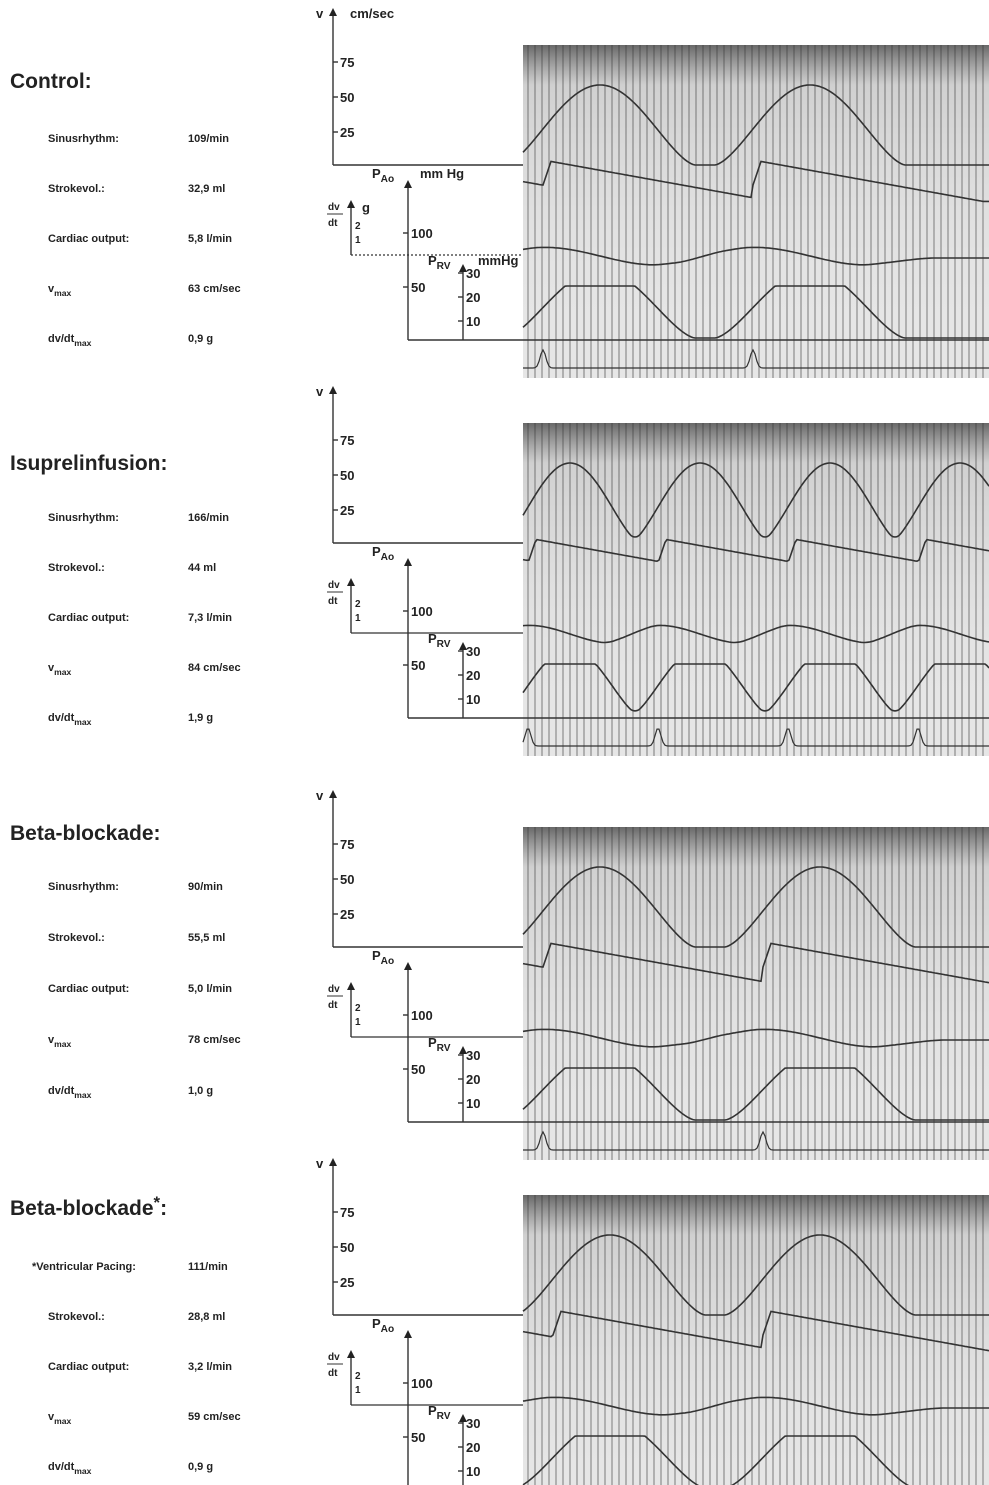 The height and width of the screenshot is (1485, 989). Describe the element at coordinates (70, 1468) in the screenshot. I see `row-label: dv/dtmax` at that location.